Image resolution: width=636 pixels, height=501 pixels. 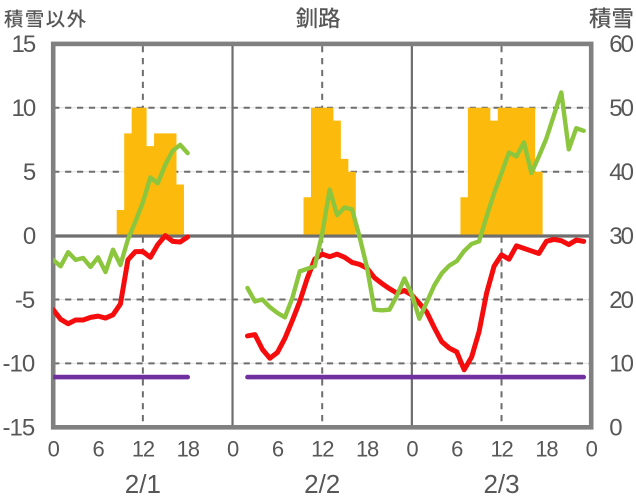 What do you see at coordinates (25, 300) in the screenshot?
I see `svg-text: -5` at bounding box center [25, 300].